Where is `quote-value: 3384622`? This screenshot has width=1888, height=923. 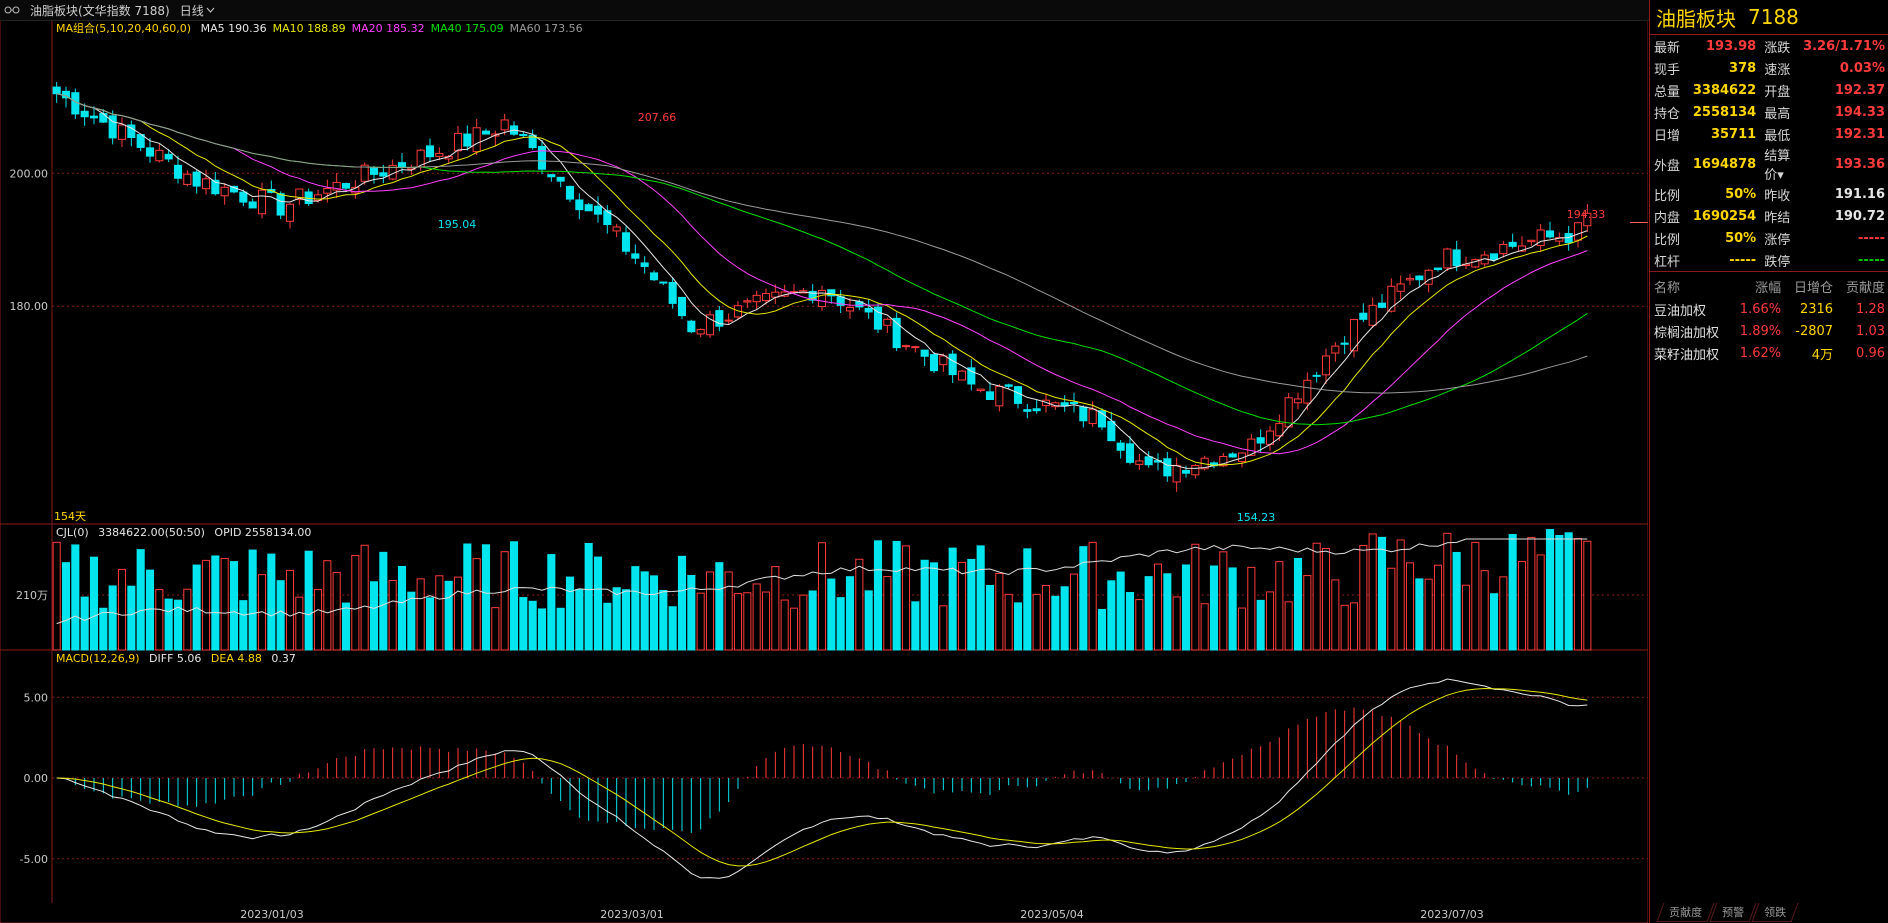 quote-value: 3384622 is located at coordinates (1724, 90).